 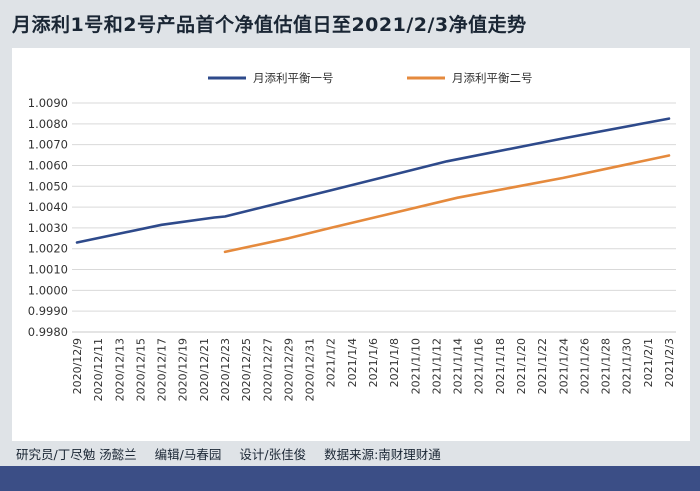 What do you see at coordinates (162, 369) in the screenshot?
I see `x-tick-label: 2020/12/17` at bounding box center [162, 369].